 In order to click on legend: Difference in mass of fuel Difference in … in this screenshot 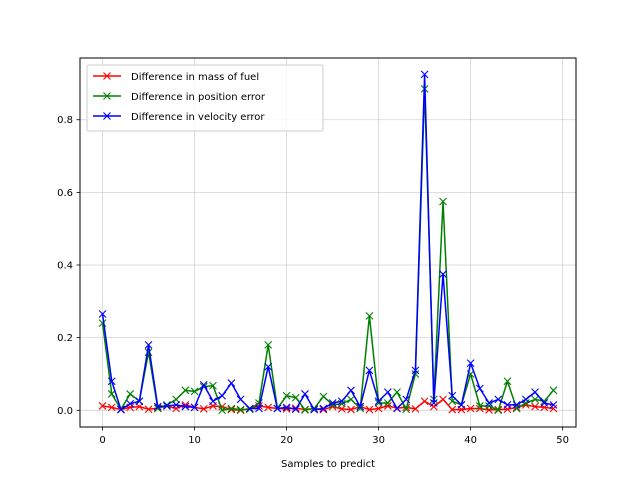, I will do `click(205, 98)`.